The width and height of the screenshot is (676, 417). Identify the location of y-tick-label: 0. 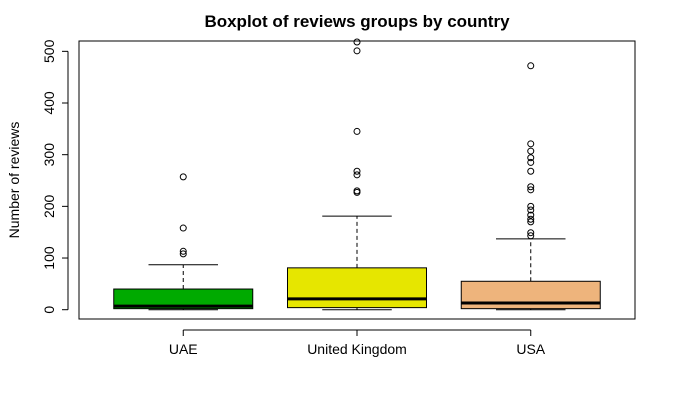
(49, 310).